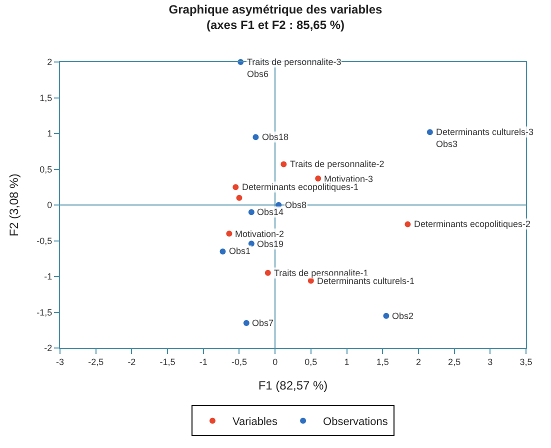  I want to click on annotation: Obs2, so click(403, 316).